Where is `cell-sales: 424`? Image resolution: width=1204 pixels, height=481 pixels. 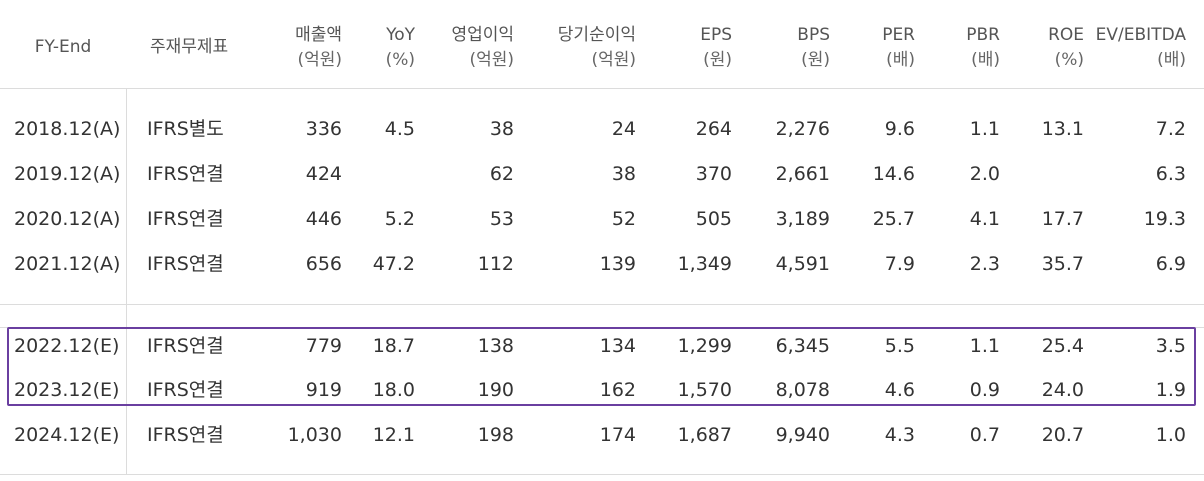
cell-sales: 424 is located at coordinates (323, 174).